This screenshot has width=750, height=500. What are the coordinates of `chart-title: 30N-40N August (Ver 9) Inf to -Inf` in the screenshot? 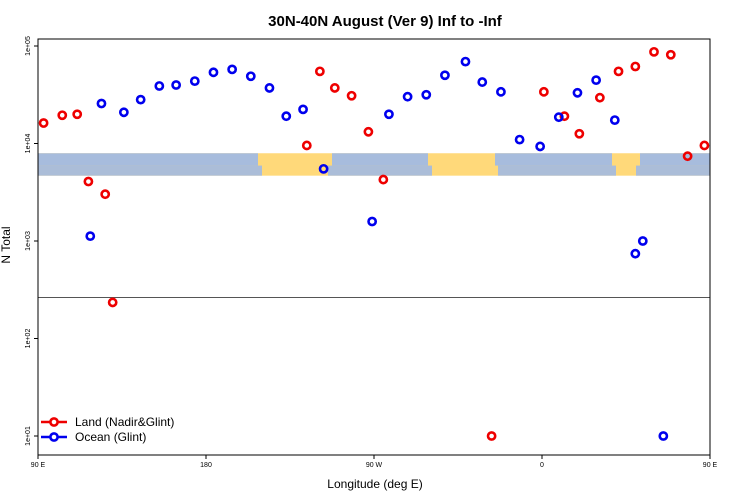 It's located at (385, 21).